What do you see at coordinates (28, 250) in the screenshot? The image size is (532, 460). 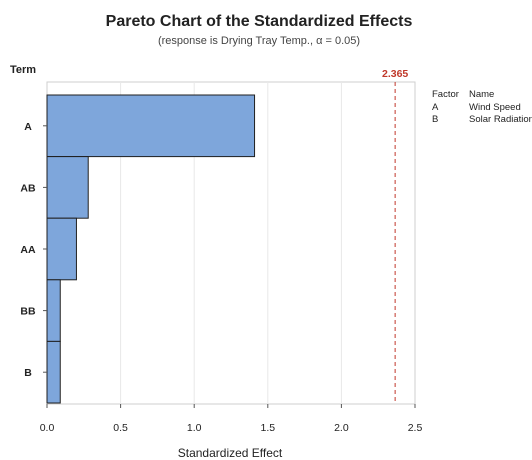 I see `category-label: AA` at bounding box center [28, 250].